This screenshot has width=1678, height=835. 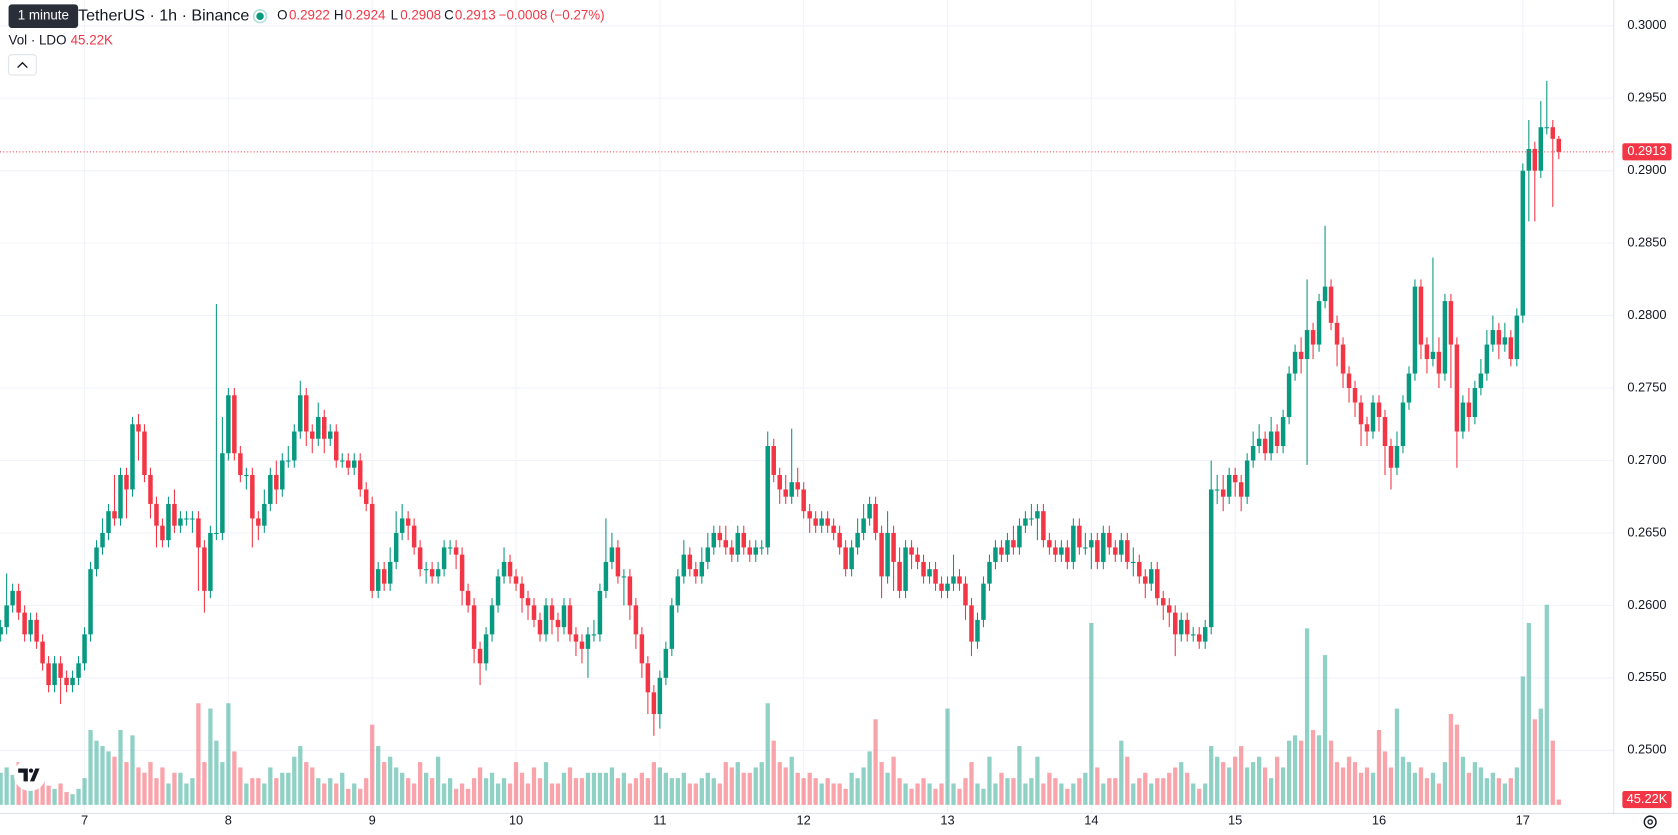 I want to click on symbol-title: TetherUS · 1h · Binance, so click(x=163, y=15).